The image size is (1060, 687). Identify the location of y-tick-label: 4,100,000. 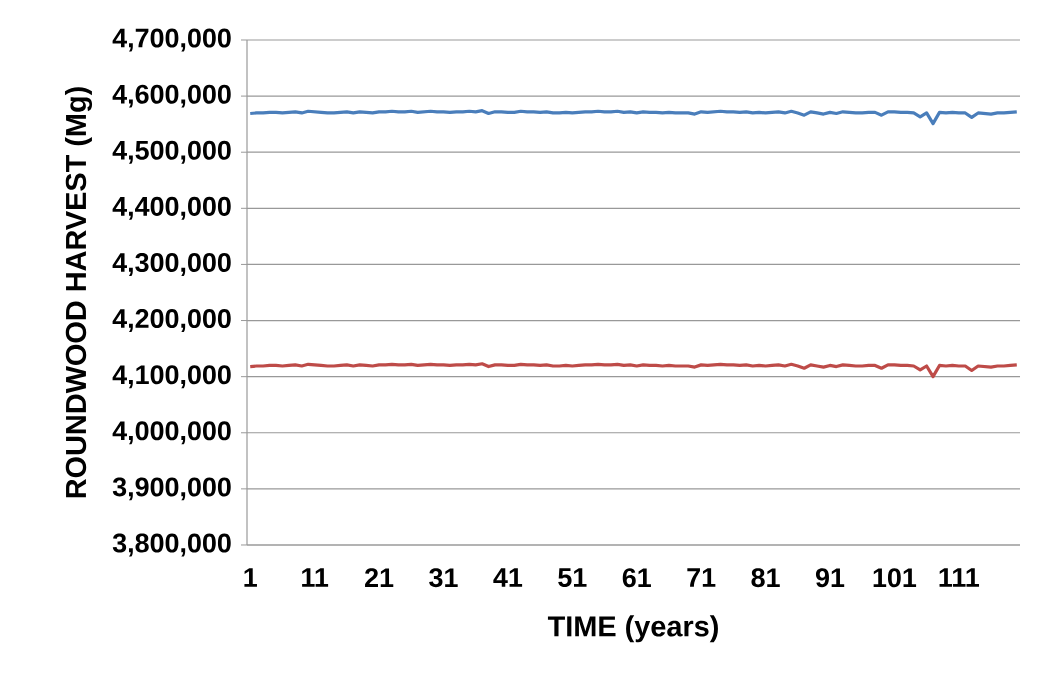
(171, 377).